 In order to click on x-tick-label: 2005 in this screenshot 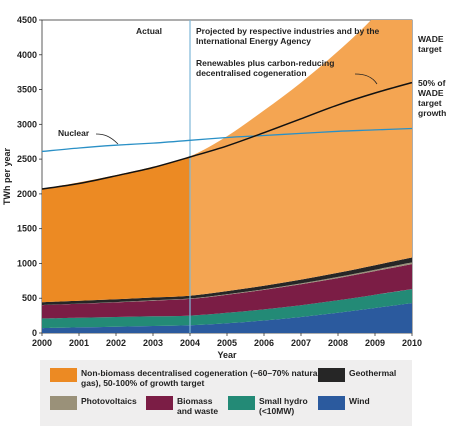, I will do `click(227, 343)`.